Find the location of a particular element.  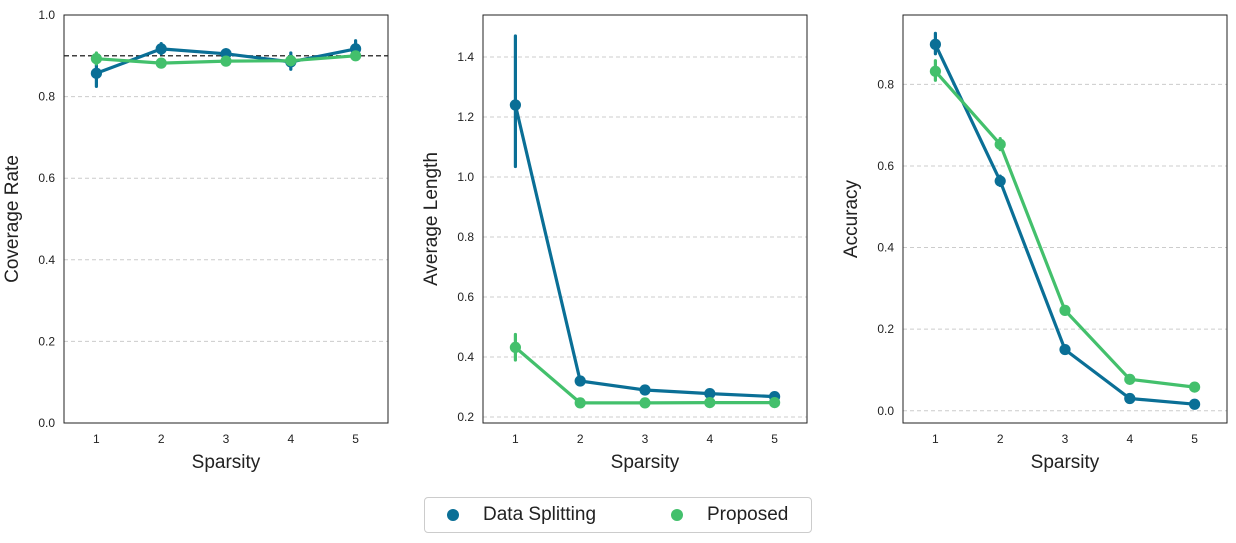

legend-marker-data-splitting is located at coordinates (453, 515).